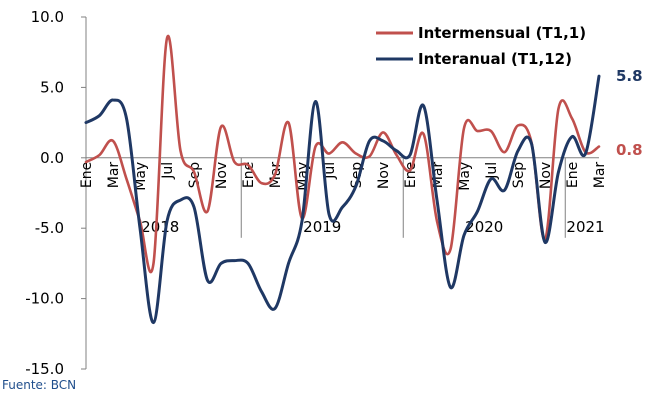 The height and width of the screenshot is (393, 647). Describe the element at coordinates (44, 299) in the screenshot. I see `y-tick-label: -10.0` at that location.